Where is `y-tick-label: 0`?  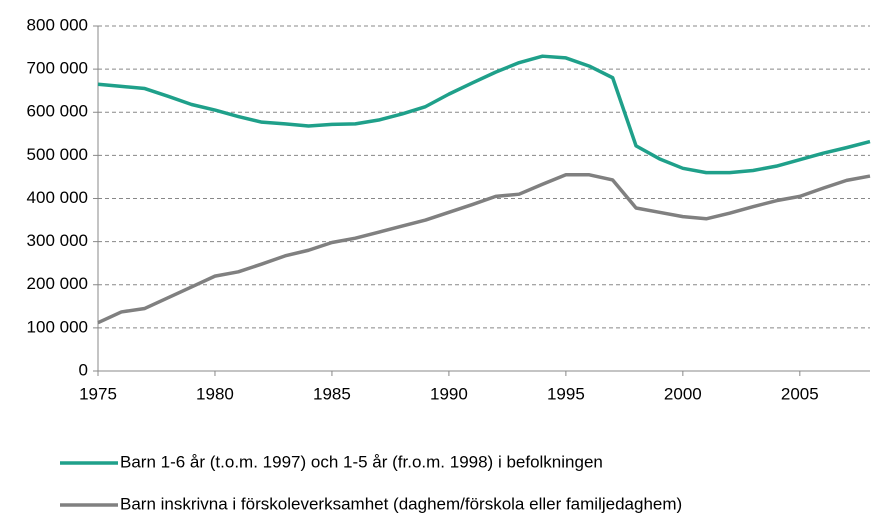
y-tick-label: 0 is located at coordinates (83, 369).